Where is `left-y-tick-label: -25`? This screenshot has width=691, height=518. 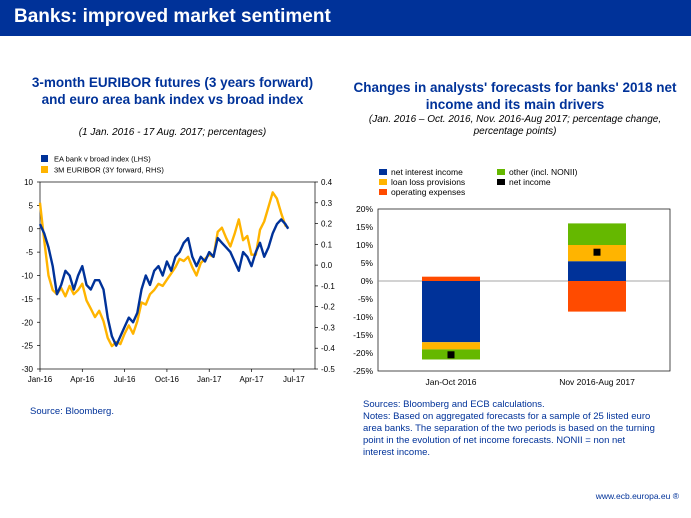
left-y-tick-label: -25 is located at coordinates (27, 346).